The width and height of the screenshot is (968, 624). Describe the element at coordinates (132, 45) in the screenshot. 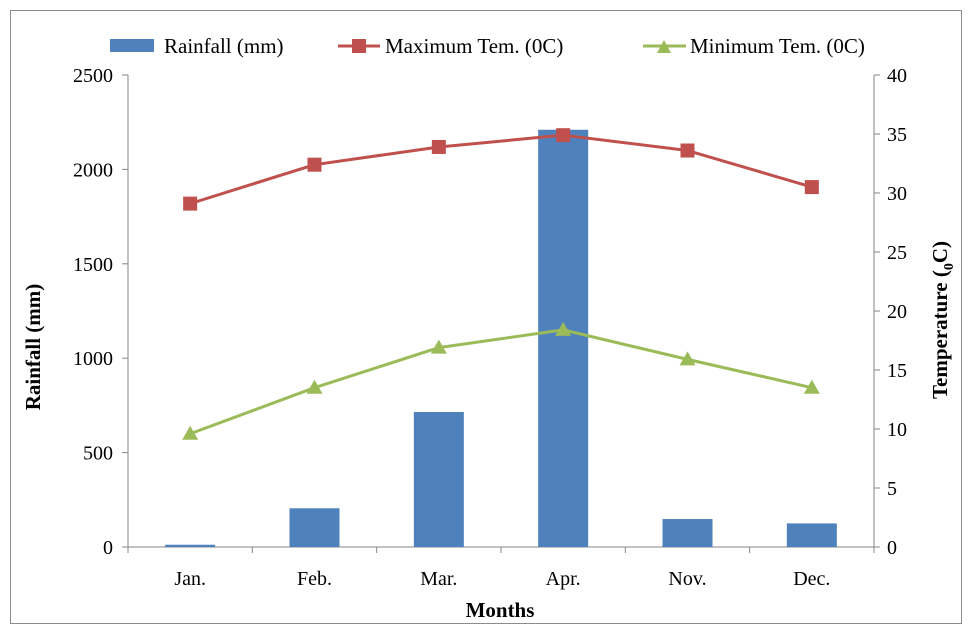

I see `legend-swatch-rainfall` at that location.